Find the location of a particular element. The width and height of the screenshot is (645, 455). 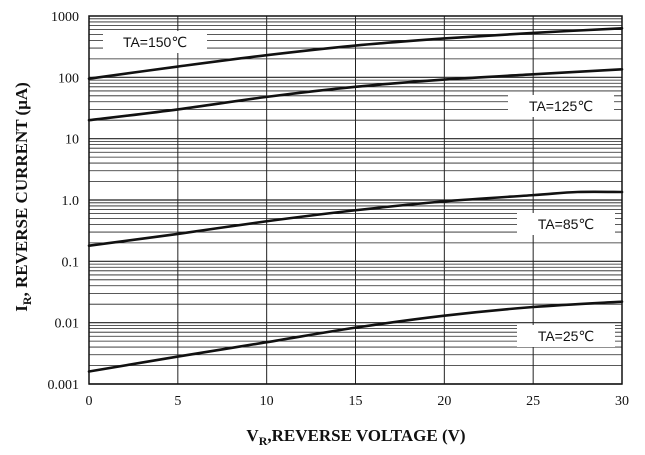

y-tick-label: 1000 is located at coordinates (65, 17).